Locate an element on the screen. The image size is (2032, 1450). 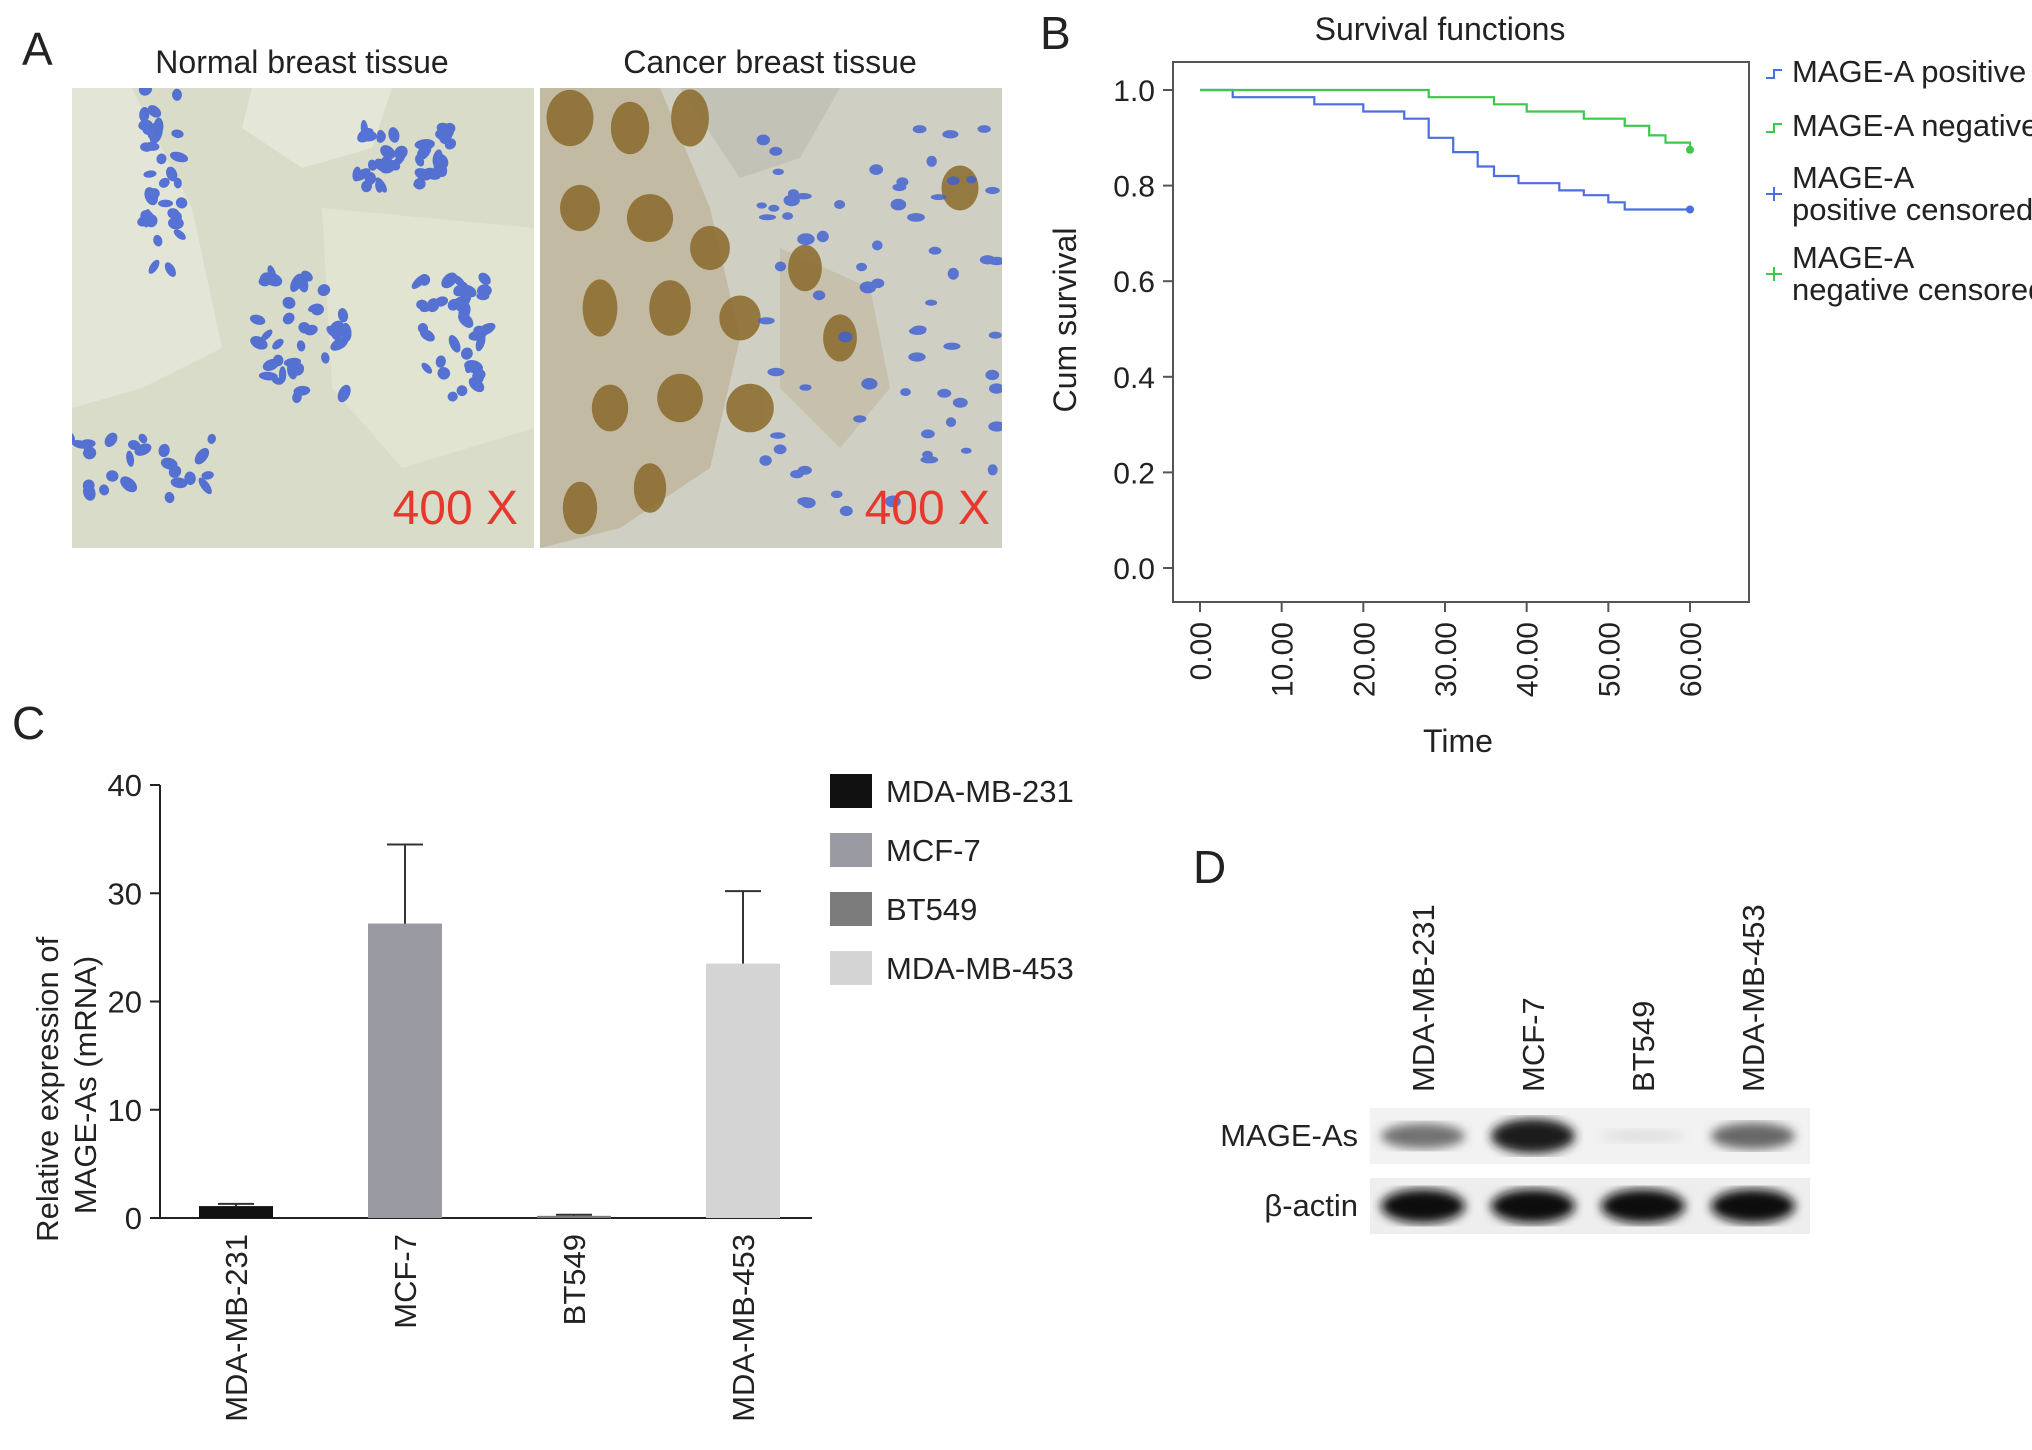
bar-legend-label: MDA-MB-453 is located at coordinates (980, 968).